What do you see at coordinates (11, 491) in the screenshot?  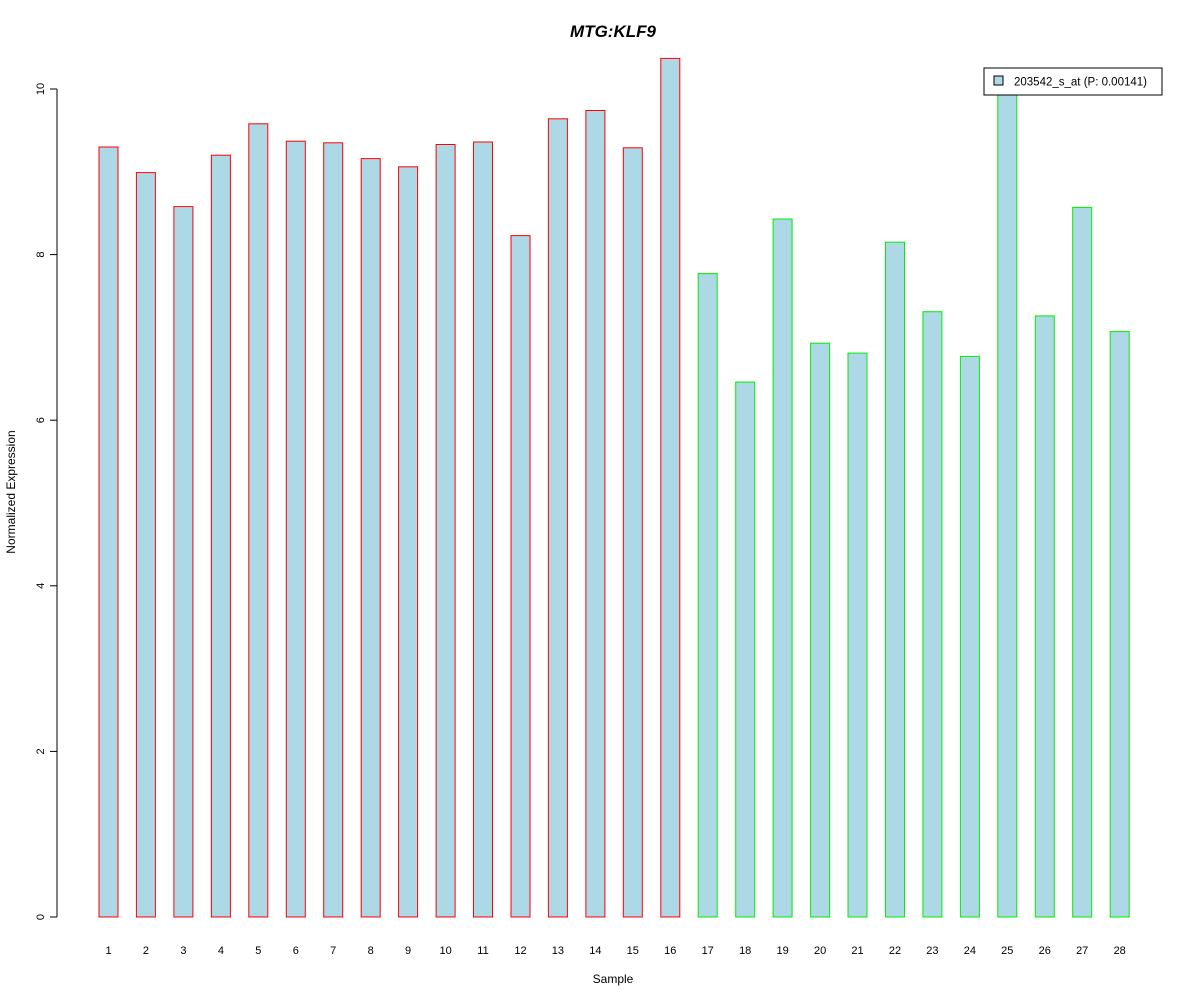 I see `y-axis-label: Normalized Expression` at bounding box center [11, 491].